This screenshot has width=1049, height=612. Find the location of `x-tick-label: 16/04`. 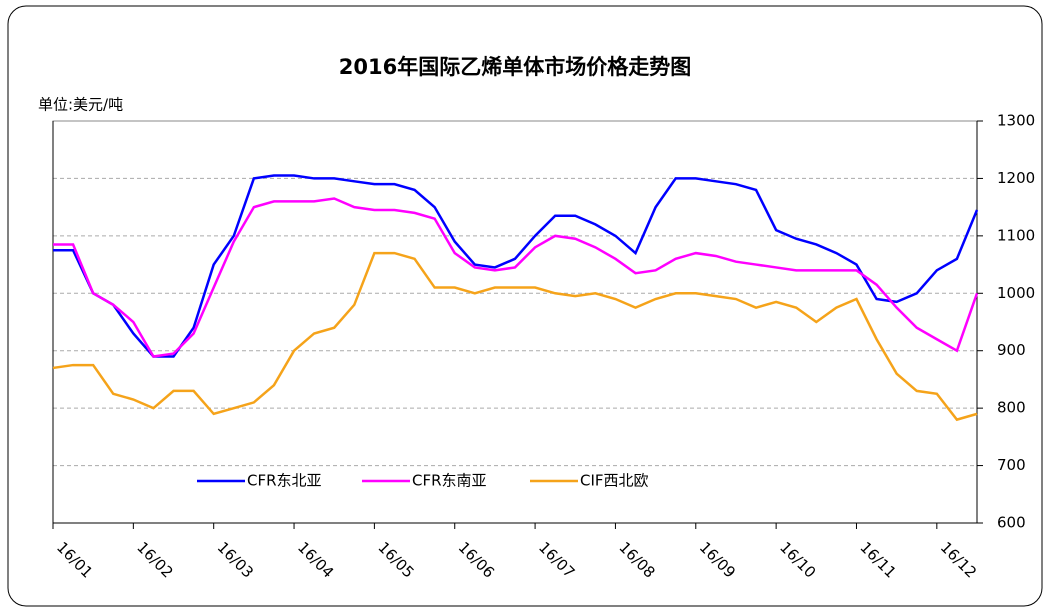

x-tick-label: 16/04 is located at coordinates (315, 559).